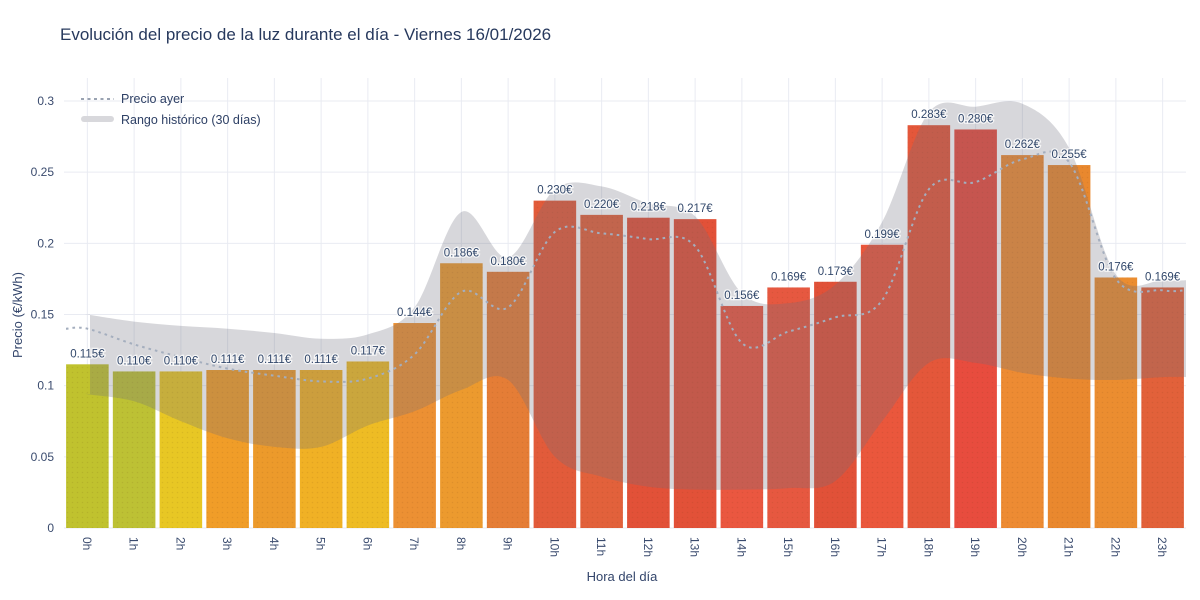 The height and width of the screenshot is (600, 1200). What do you see at coordinates (1022, 547) in the screenshot?
I see `x-tick-20h: 20h` at bounding box center [1022, 547].